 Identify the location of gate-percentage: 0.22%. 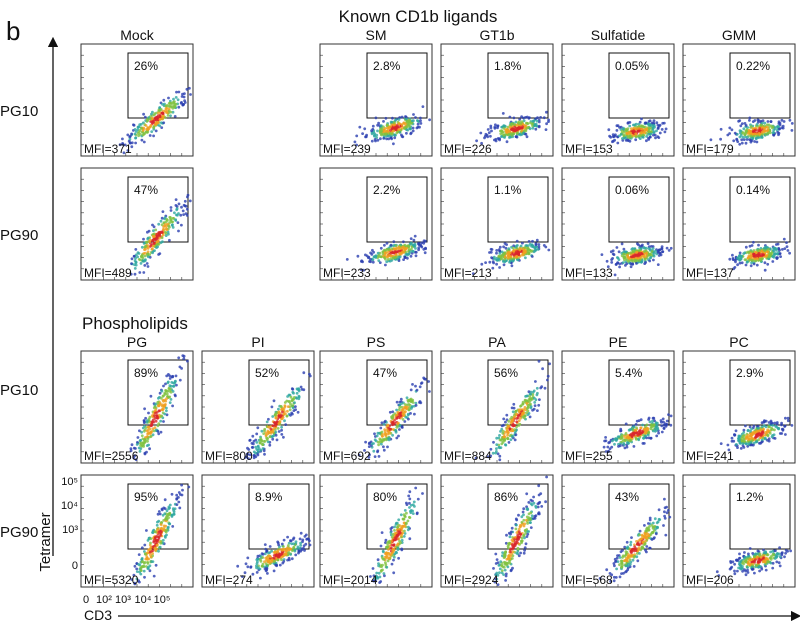
(753, 66).